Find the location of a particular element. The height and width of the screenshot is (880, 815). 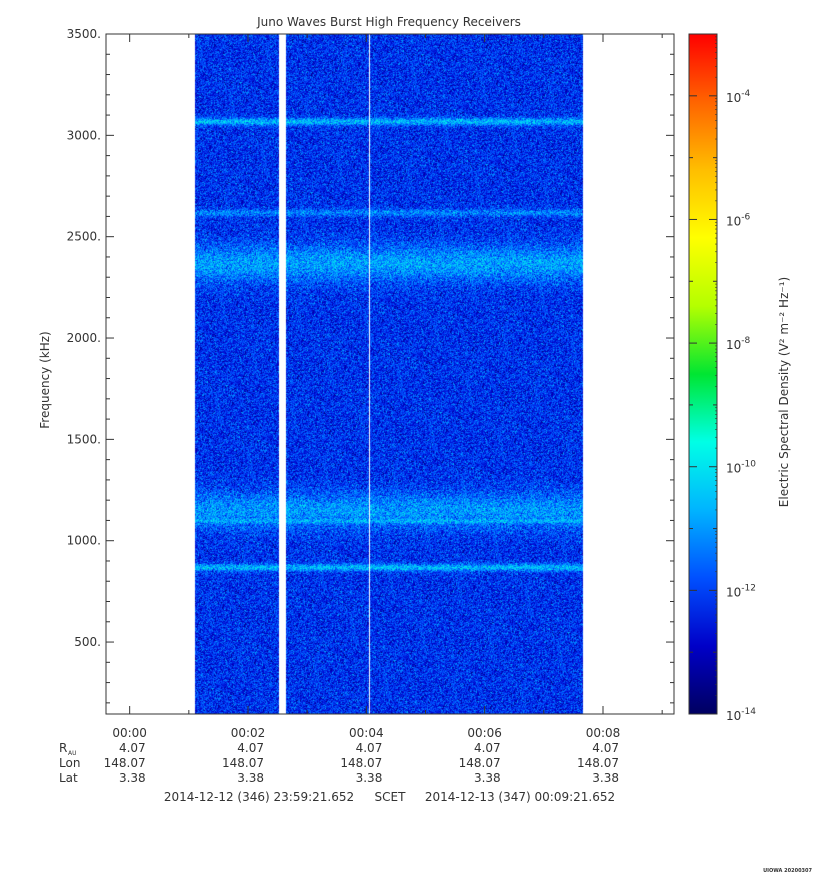

colorbar-tick-exponent: -4 is located at coordinates (745, 94).